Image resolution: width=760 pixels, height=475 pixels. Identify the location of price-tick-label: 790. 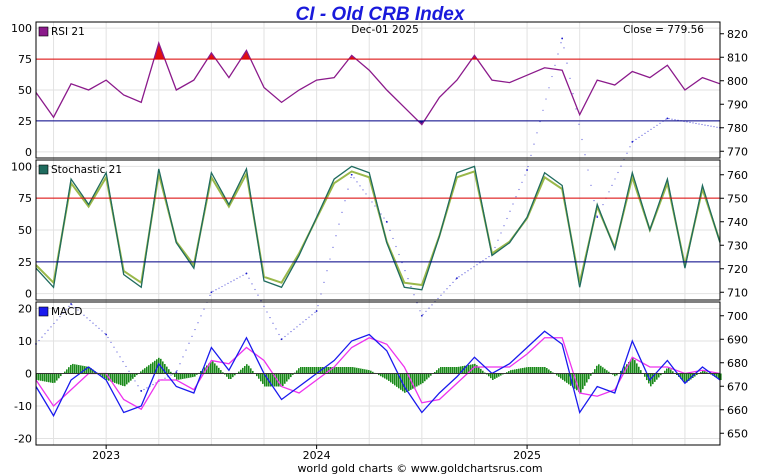
(737, 104).